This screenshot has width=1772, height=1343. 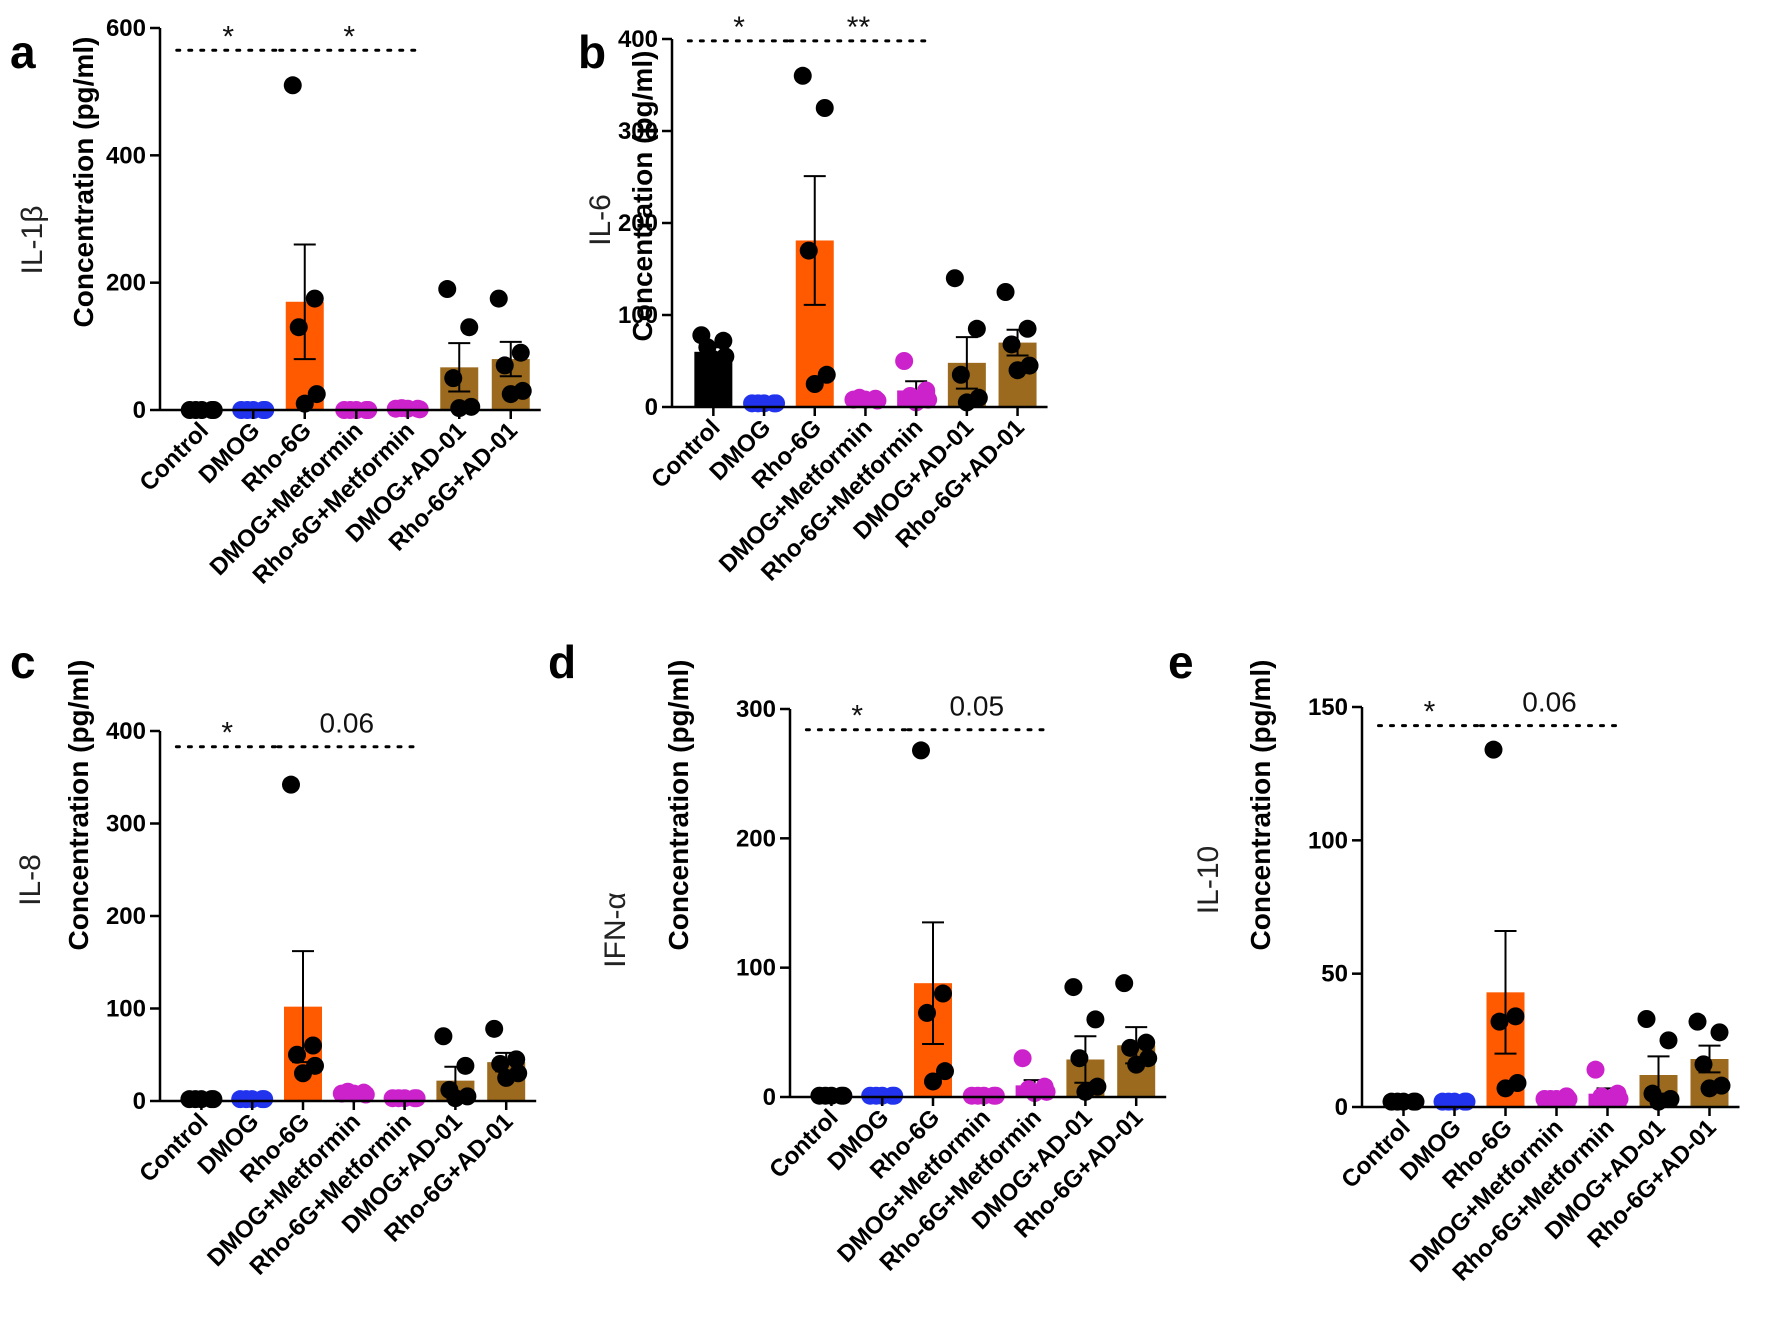 What do you see at coordinates (859, 27) in the screenshot?
I see `significance-label-b-1: **` at bounding box center [859, 27].